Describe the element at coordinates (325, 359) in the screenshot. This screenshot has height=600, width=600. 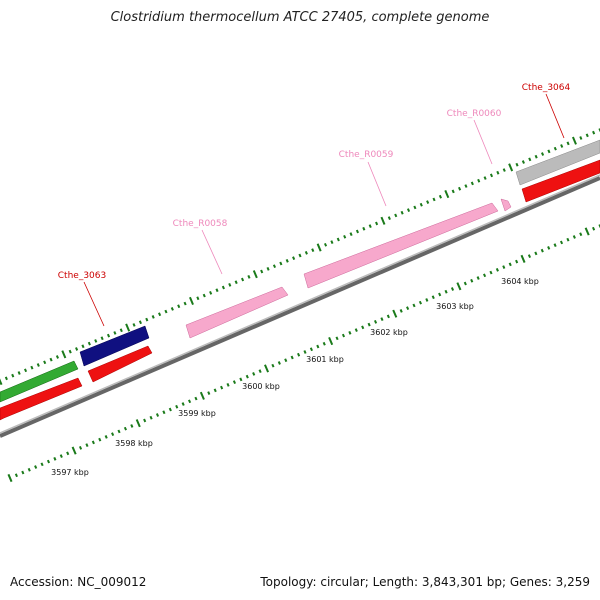
I see `kbp-label-3601: 3601 kbp` at that location.